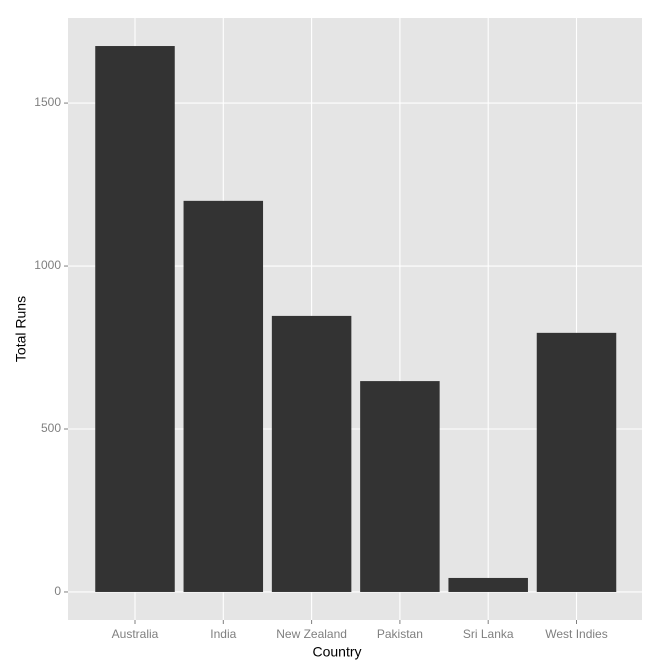 This screenshot has width=672, height=672. What do you see at coordinates (47, 102) in the screenshot?
I see `y-tick-label: 1500` at bounding box center [47, 102].